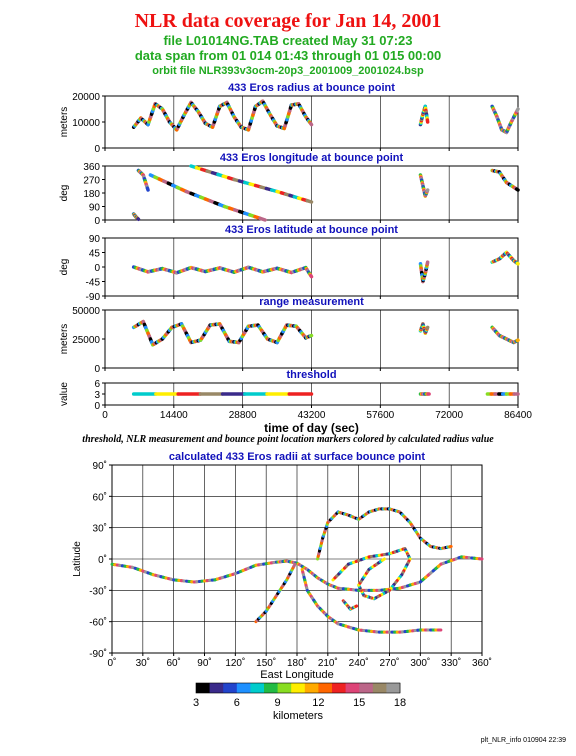  What do you see at coordinates (237, 703) in the screenshot?
I see `colorbar-tick-label: 6` at bounding box center [237, 703].